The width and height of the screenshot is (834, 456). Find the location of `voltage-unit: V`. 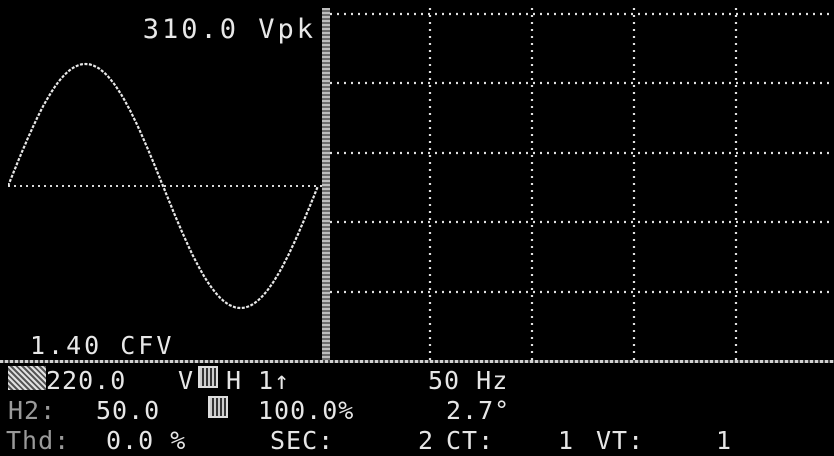

voltage-unit: V is located at coordinates (186, 380).